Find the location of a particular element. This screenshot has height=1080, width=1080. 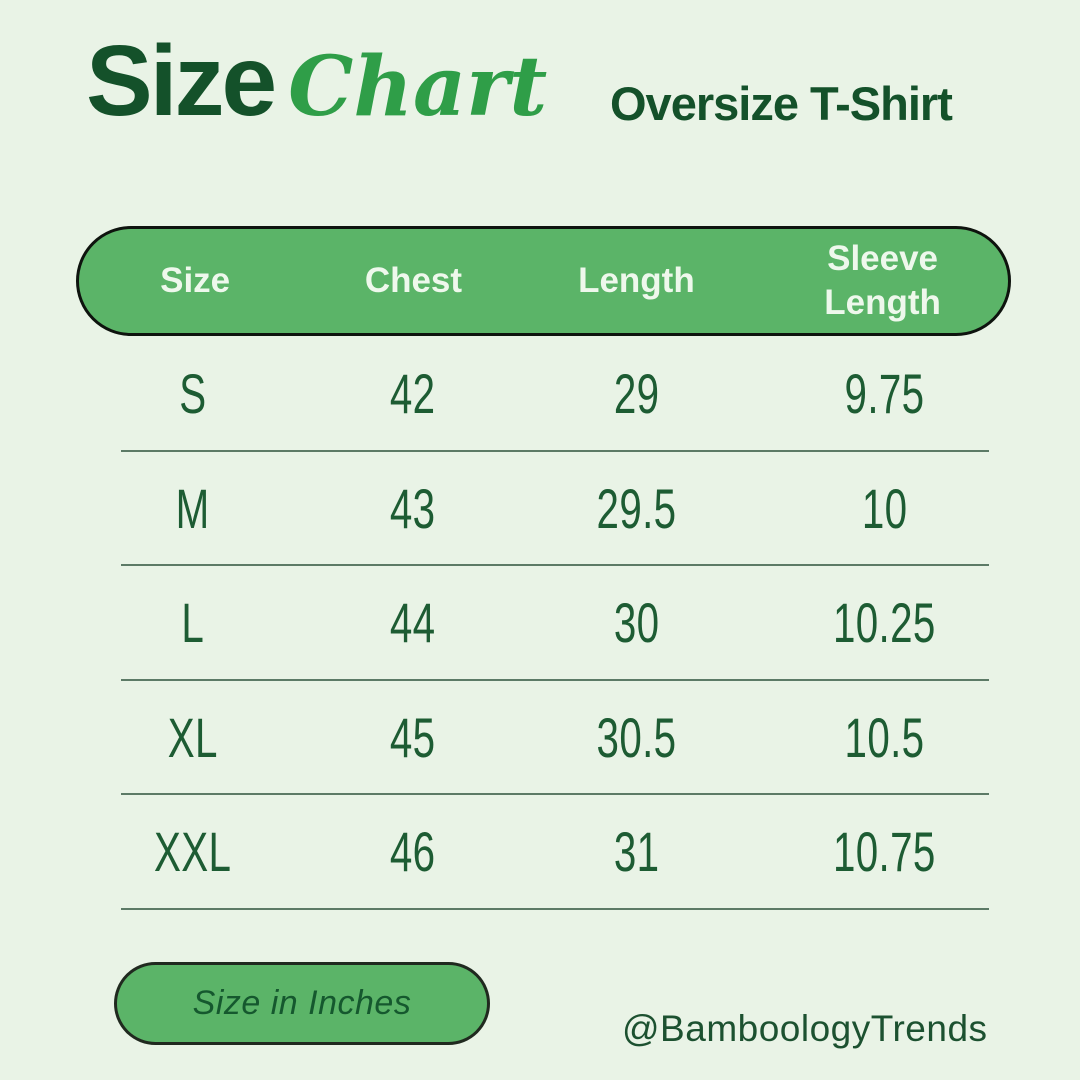

table-row-m: M 43 29.5 10 is located at coordinates (543, 509).